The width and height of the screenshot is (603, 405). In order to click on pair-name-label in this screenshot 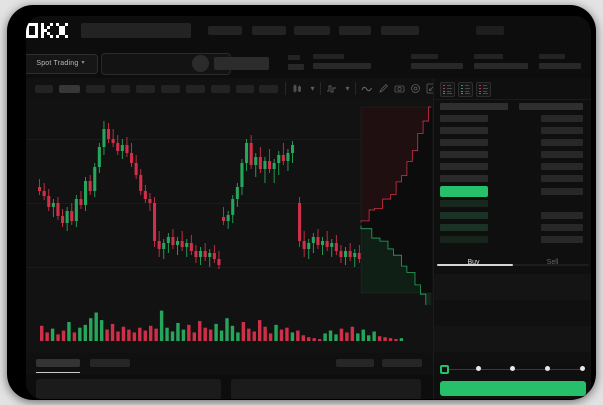, I will do `click(241, 63)`.